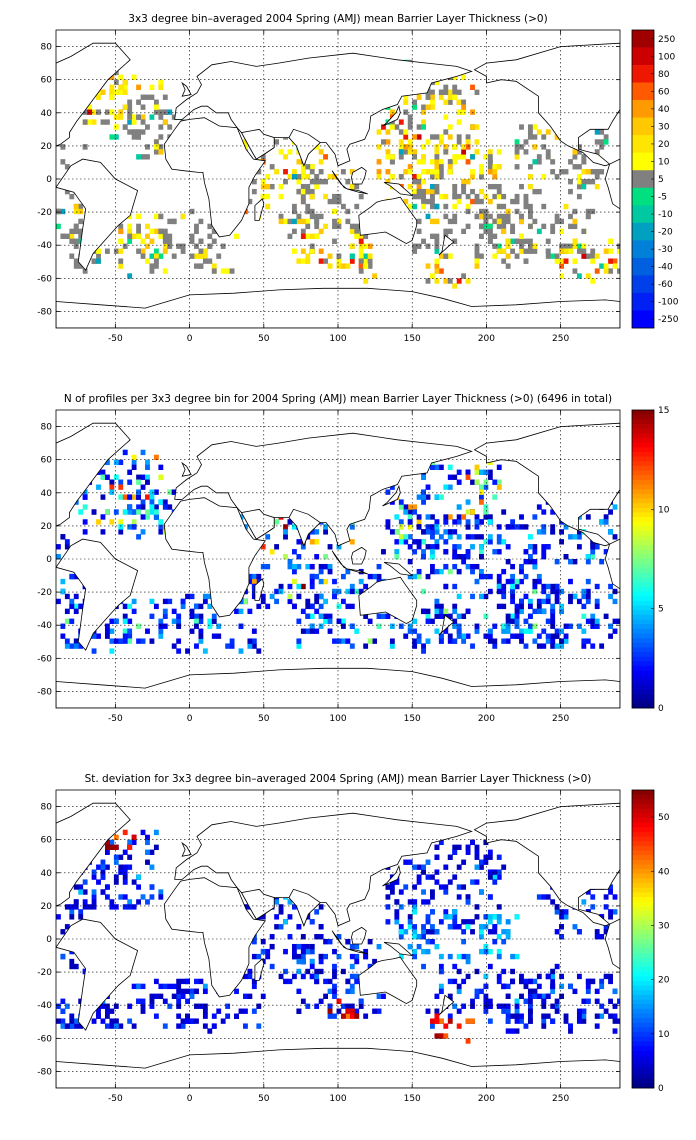 This screenshot has height=1140, width=696. I want to click on x-tick-label: 250, so click(560, 719).